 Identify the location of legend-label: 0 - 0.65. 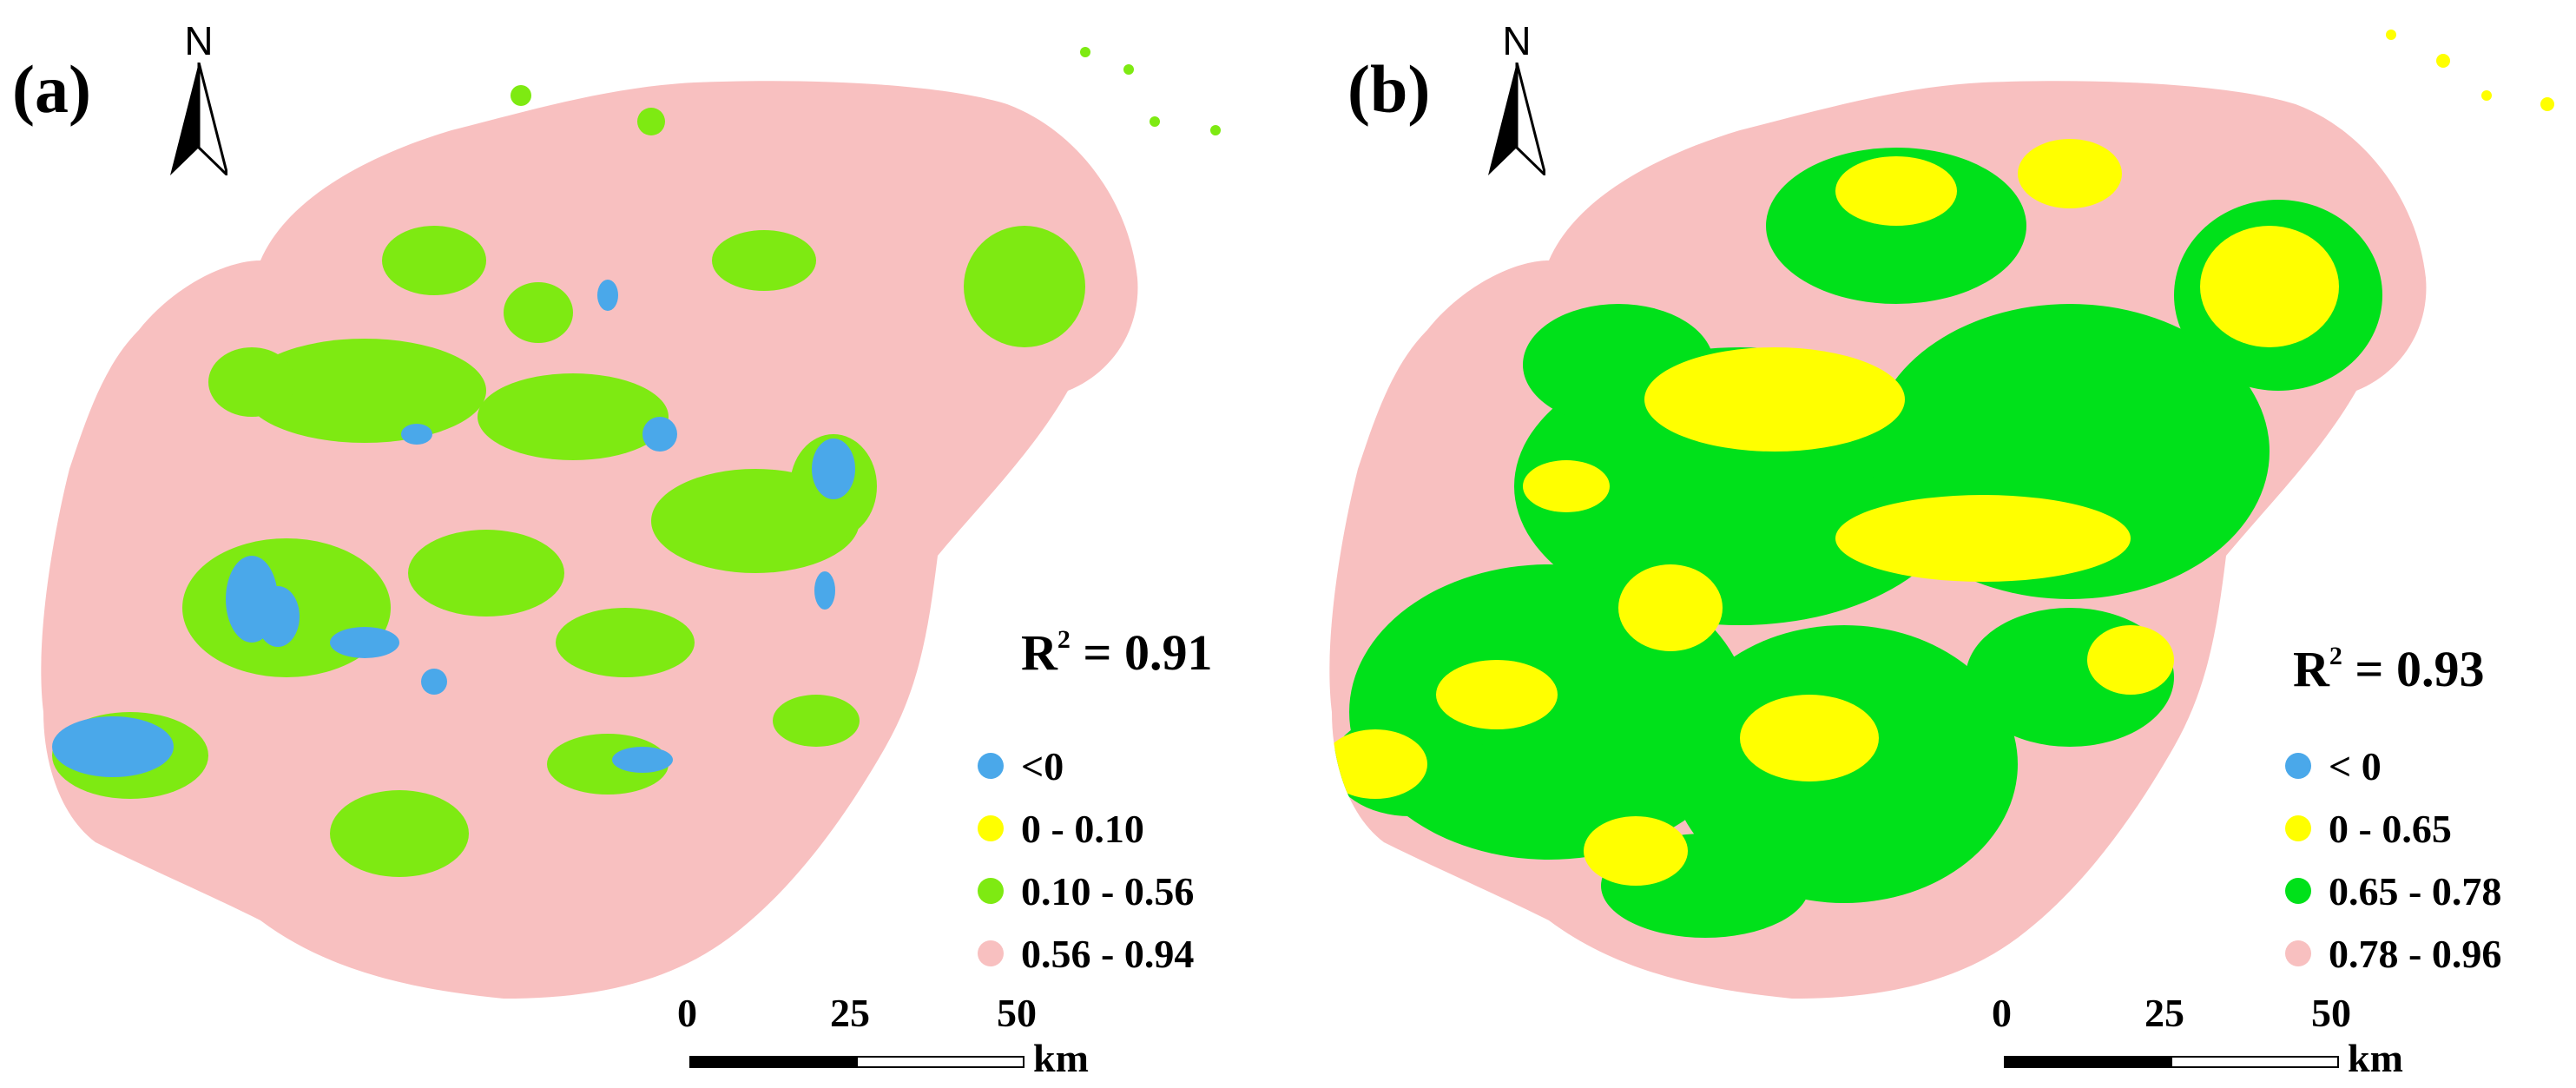
(2390, 828).